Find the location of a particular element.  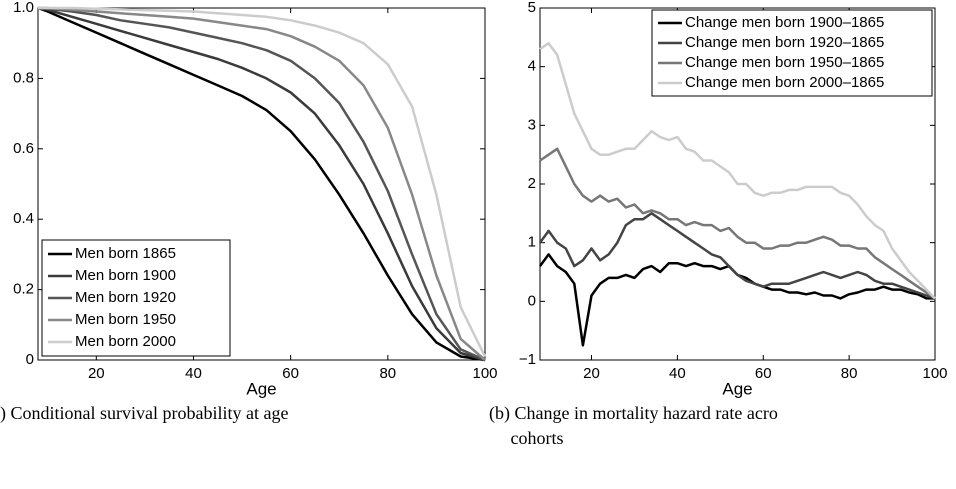

y-tick-label: −1 is located at coordinates (527, 359).